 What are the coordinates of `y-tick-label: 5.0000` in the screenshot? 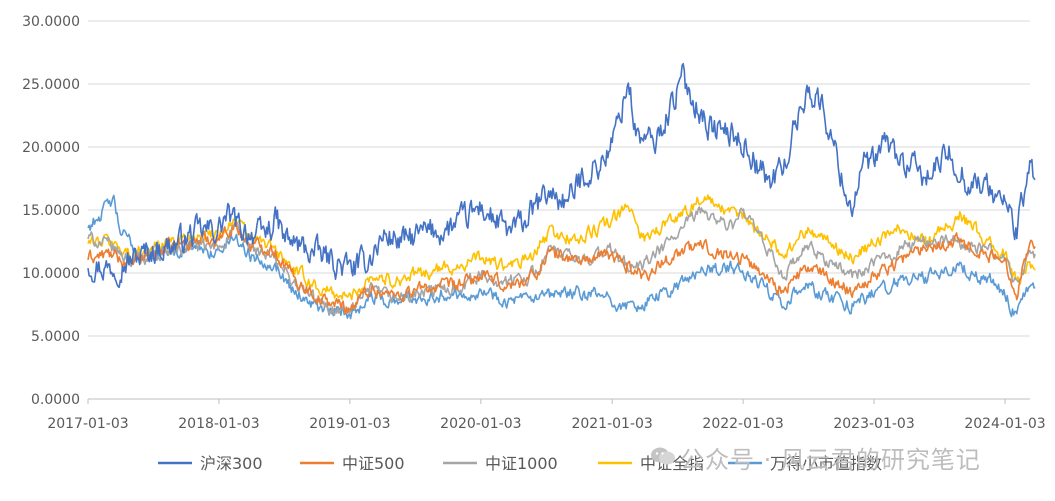 It's located at (55, 337).